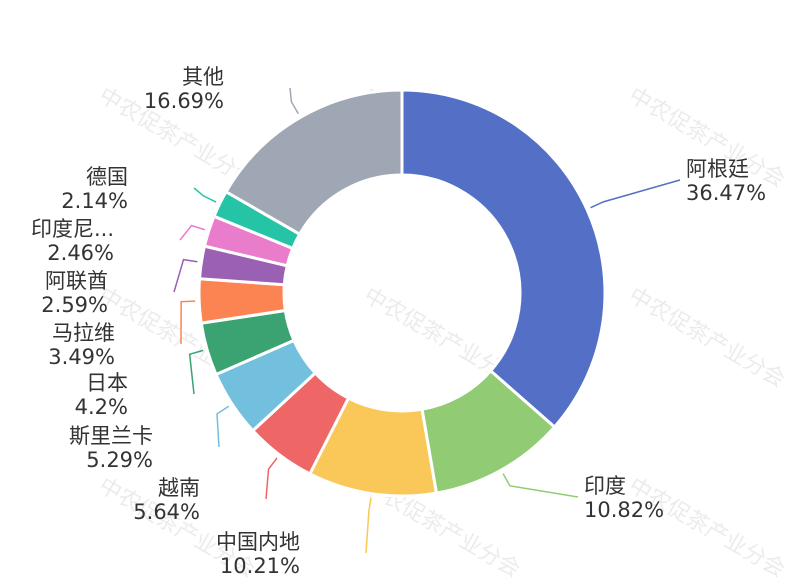 Image resolution: width=804 pixels, height=584 pixels. What do you see at coordinates (111, 436) in the screenshot?
I see `slice-label-name: 斯里兰卡` at bounding box center [111, 436].